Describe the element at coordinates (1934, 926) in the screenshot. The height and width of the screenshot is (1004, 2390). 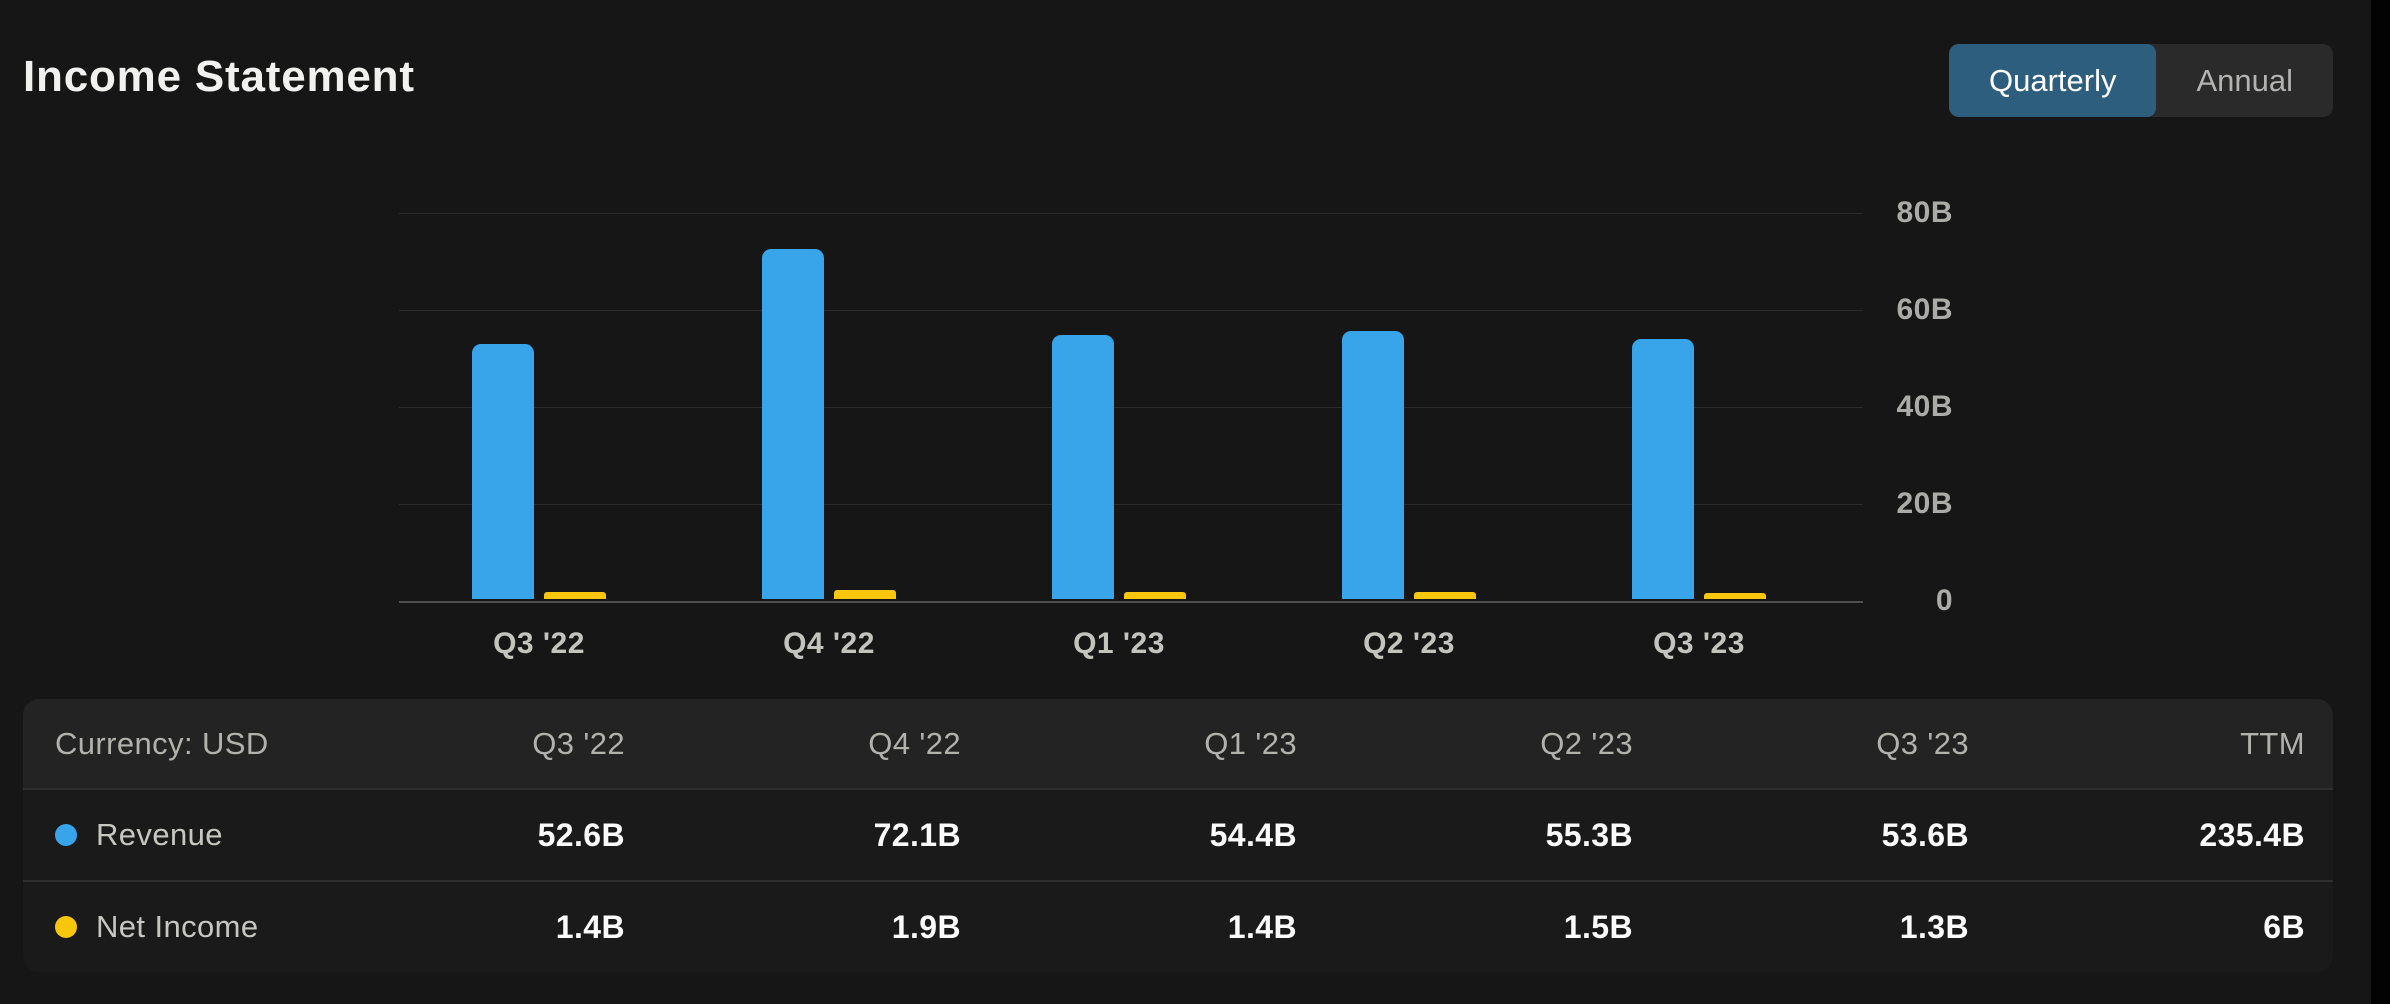
I see `value-cell: 1.3B` at that location.